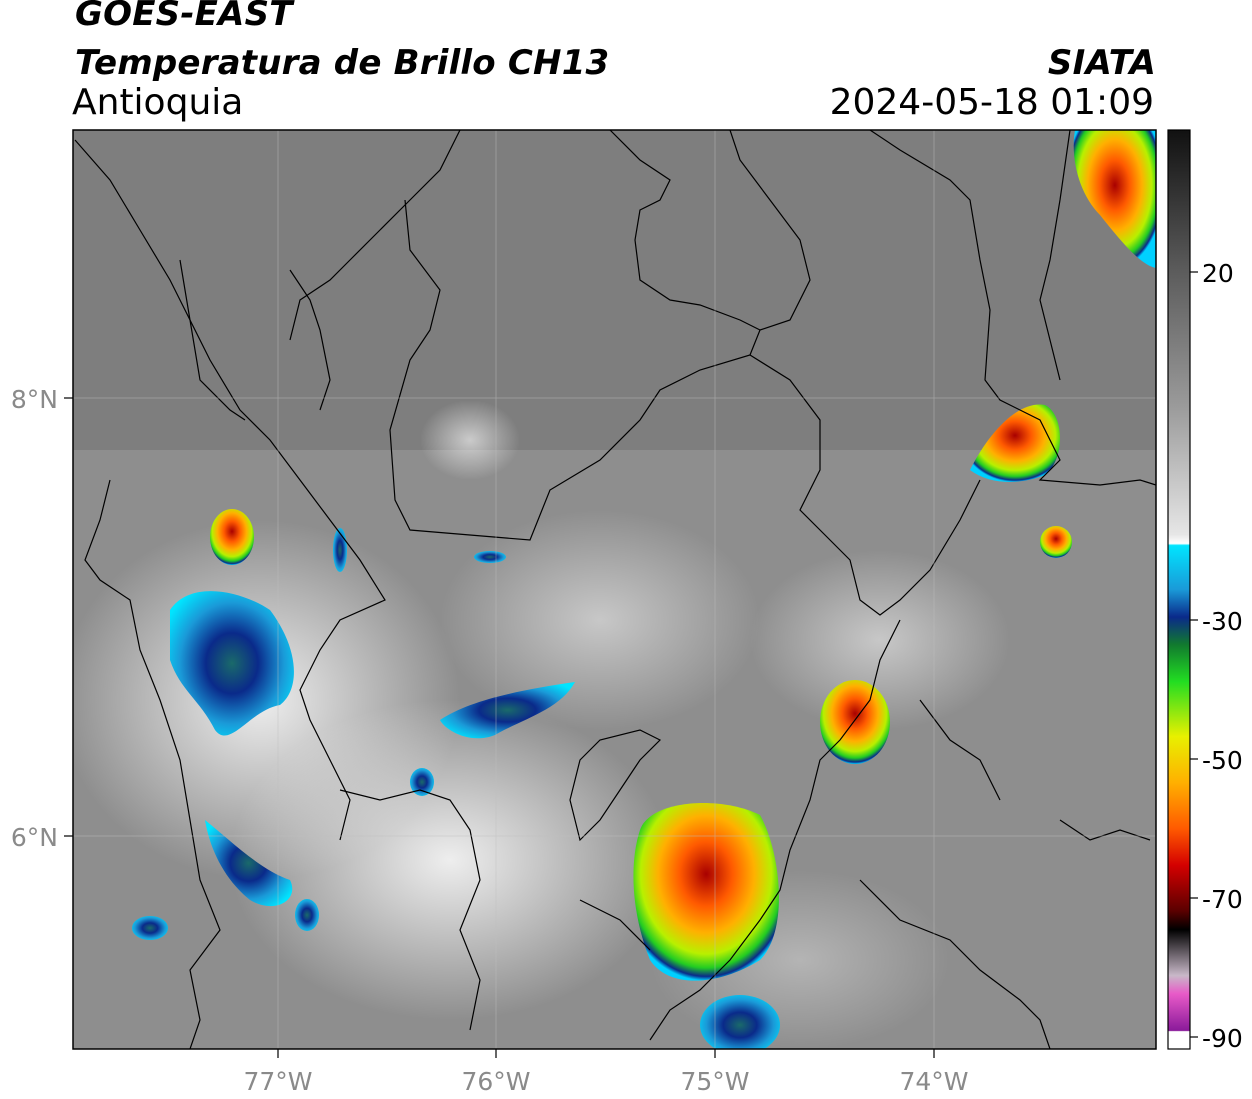 The image size is (1252, 1099). What do you see at coordinates (158, 102) in the screenshot?
I see `region-label: Antioquia` at bounding box center [158, 102].